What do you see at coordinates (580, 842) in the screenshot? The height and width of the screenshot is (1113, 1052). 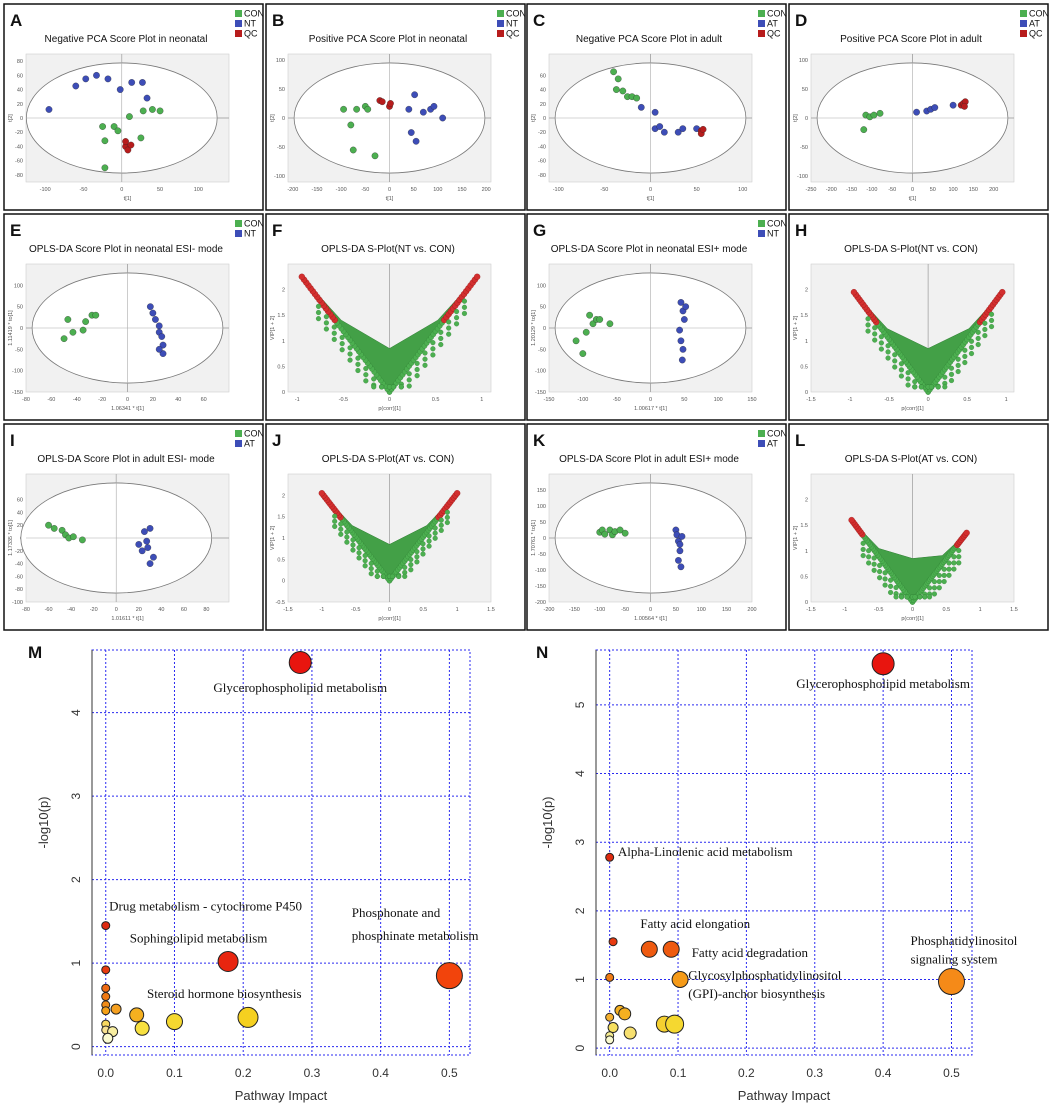 I see `y-tick-label: 3` at bounding box center [580, 842].